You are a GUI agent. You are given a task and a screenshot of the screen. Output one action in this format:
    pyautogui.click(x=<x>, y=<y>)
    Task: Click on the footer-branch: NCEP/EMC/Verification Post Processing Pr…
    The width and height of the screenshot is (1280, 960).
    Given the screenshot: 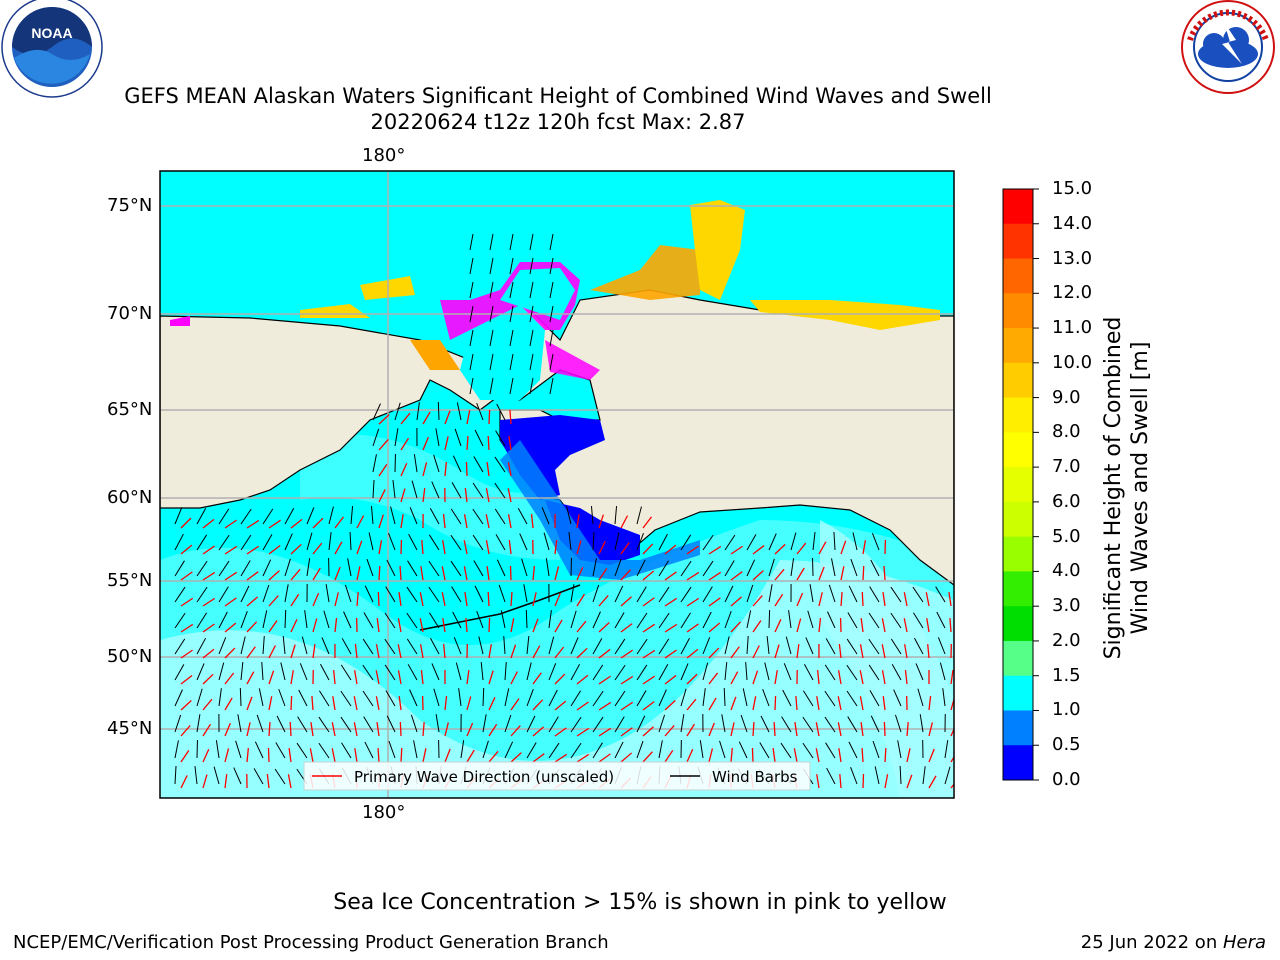 What is the action you would take?
    pyautogui.click(x=311, y=942)
    